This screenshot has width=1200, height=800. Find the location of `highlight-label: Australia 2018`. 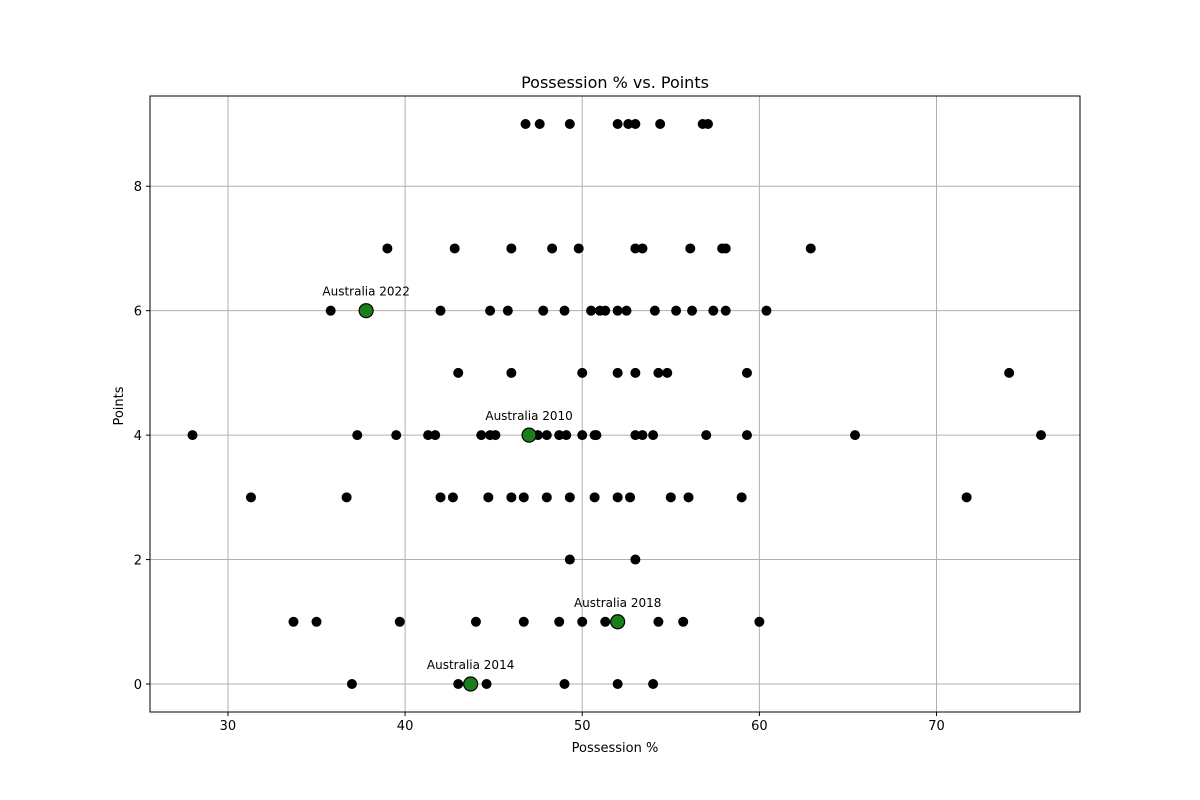

highlight-label: Australia 2018 is located at coordinates (617, 603).